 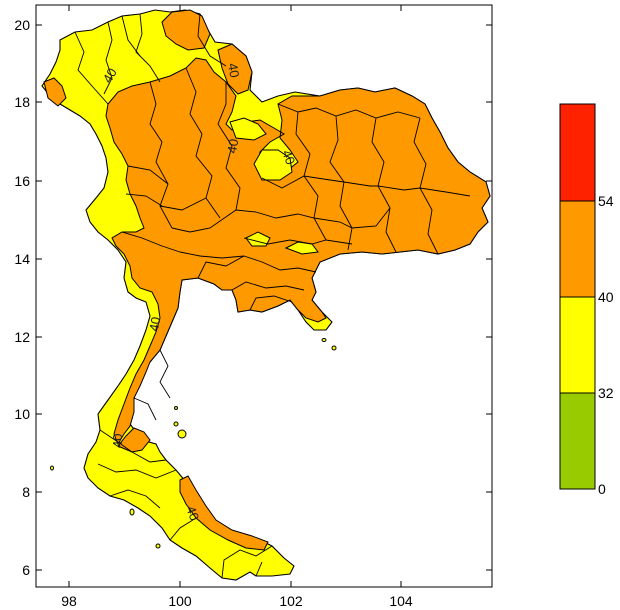 What do you see at coordinates (606, 393) in the screenshot?
I see `legend-label: 32` at bounding box center [606, 393].